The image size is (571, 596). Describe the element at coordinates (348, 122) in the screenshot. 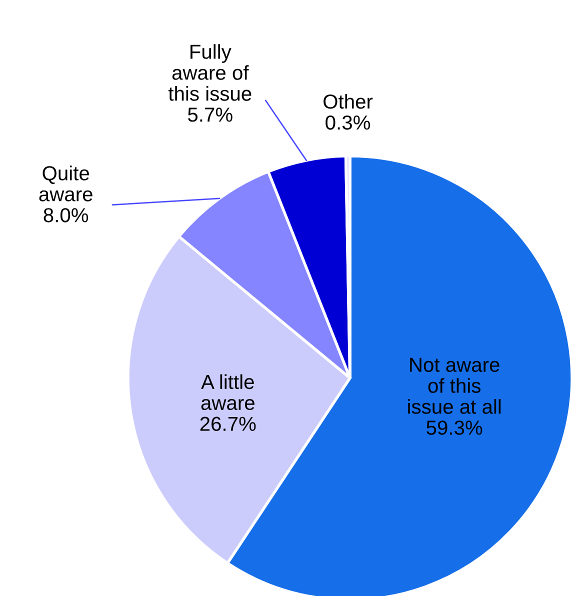

I see `data-label: 0.3%` at that location.